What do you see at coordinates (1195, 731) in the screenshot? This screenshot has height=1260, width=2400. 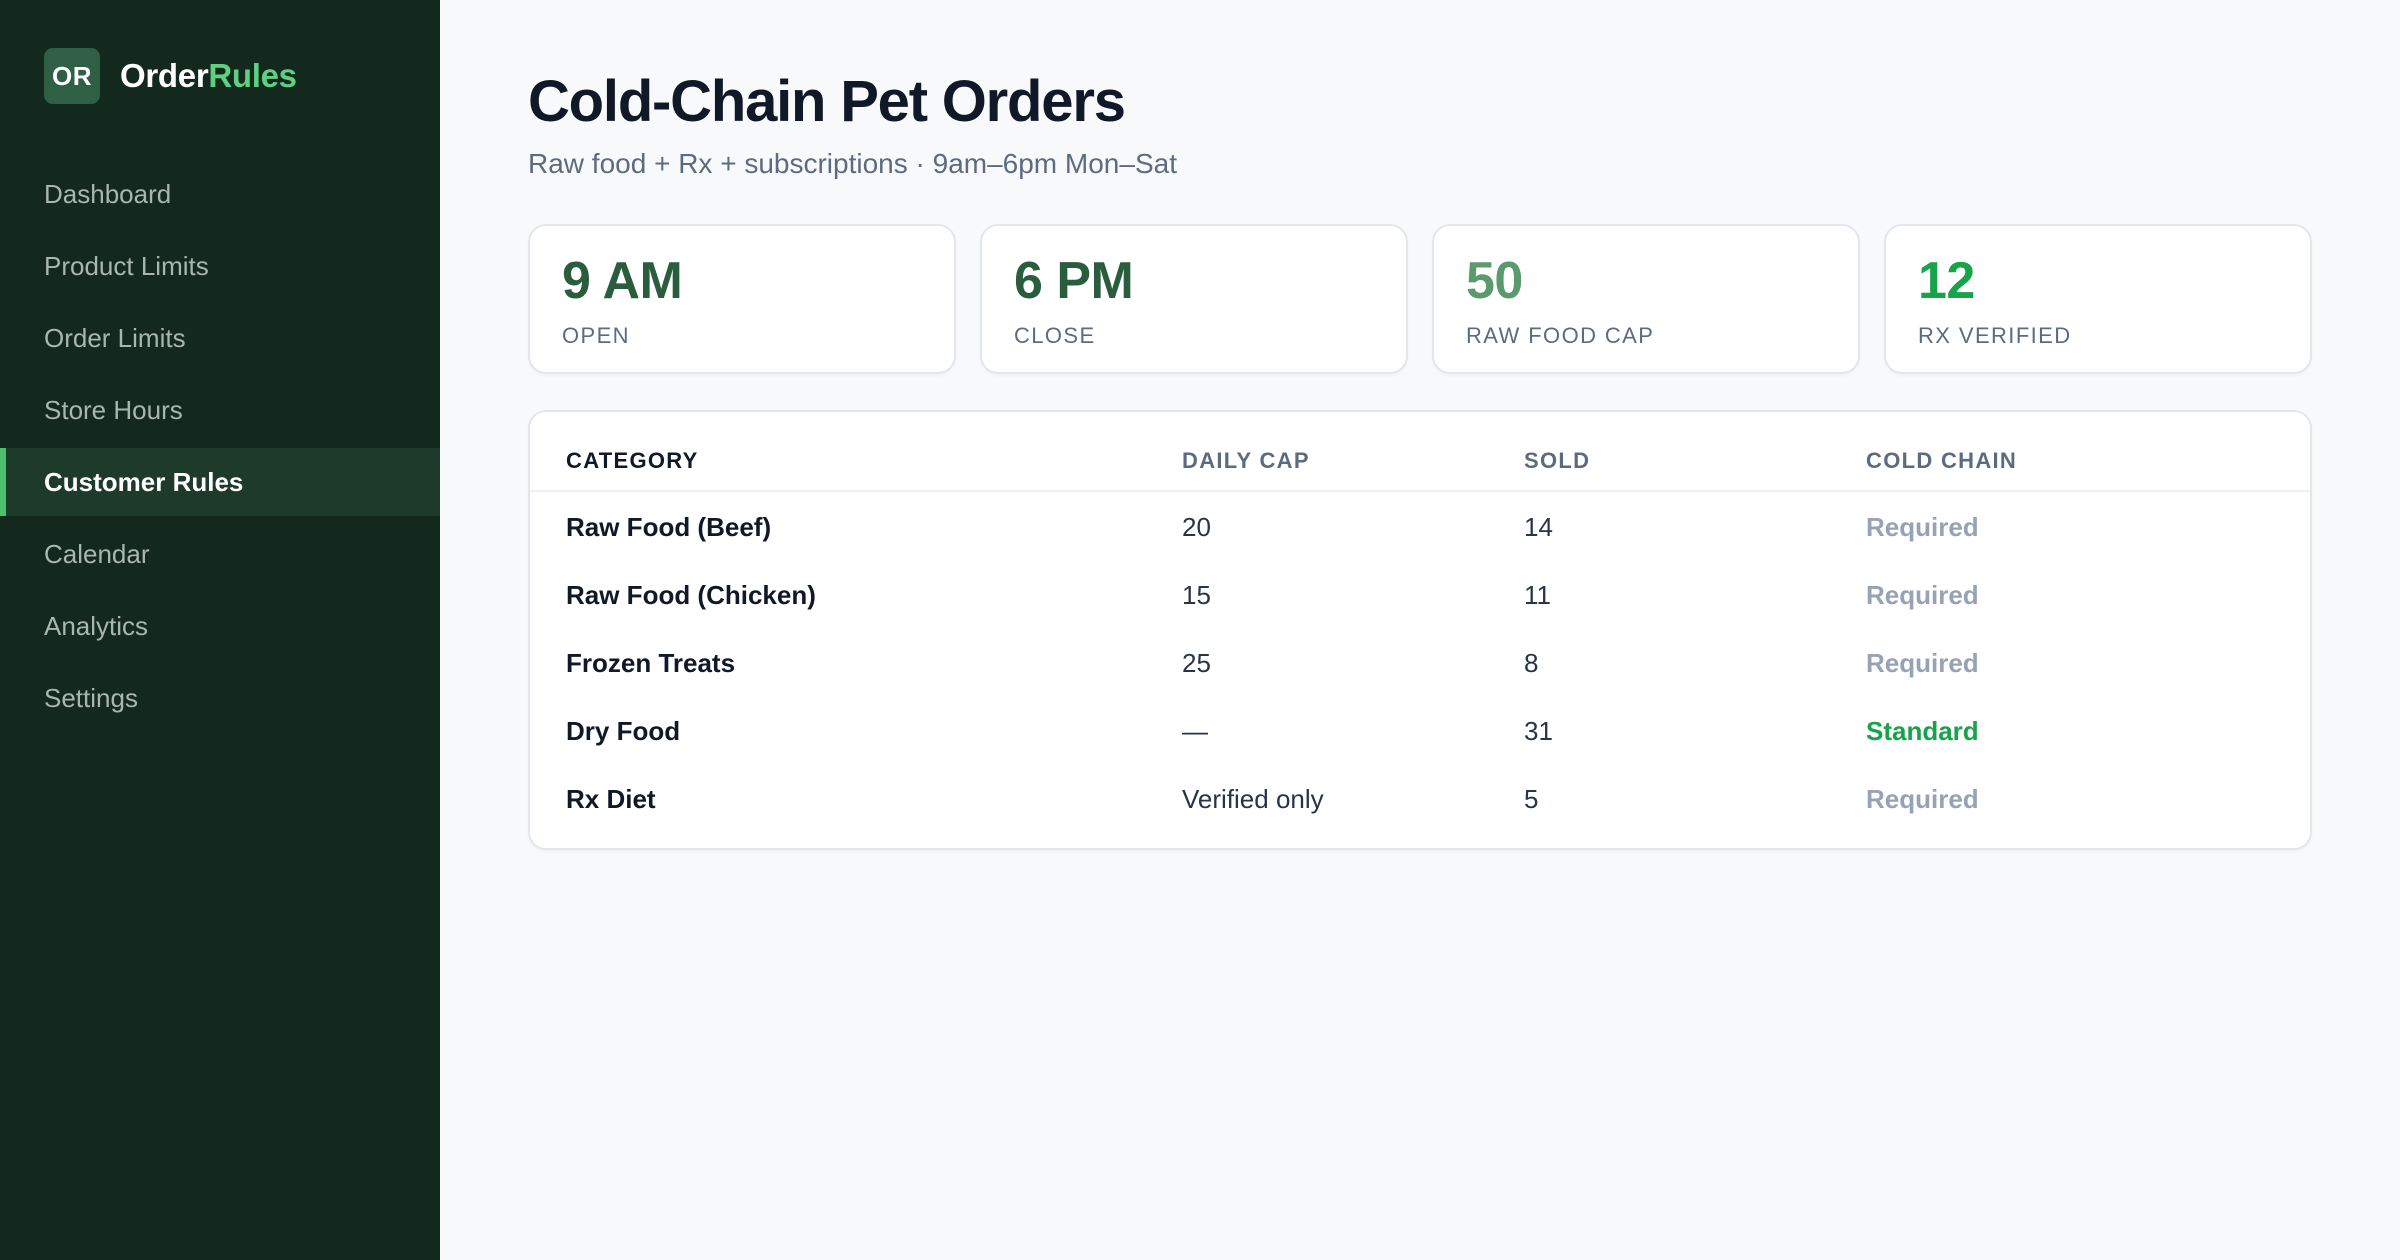 I see `cell-daily-cap: —` at bounding box center [1195, 731].